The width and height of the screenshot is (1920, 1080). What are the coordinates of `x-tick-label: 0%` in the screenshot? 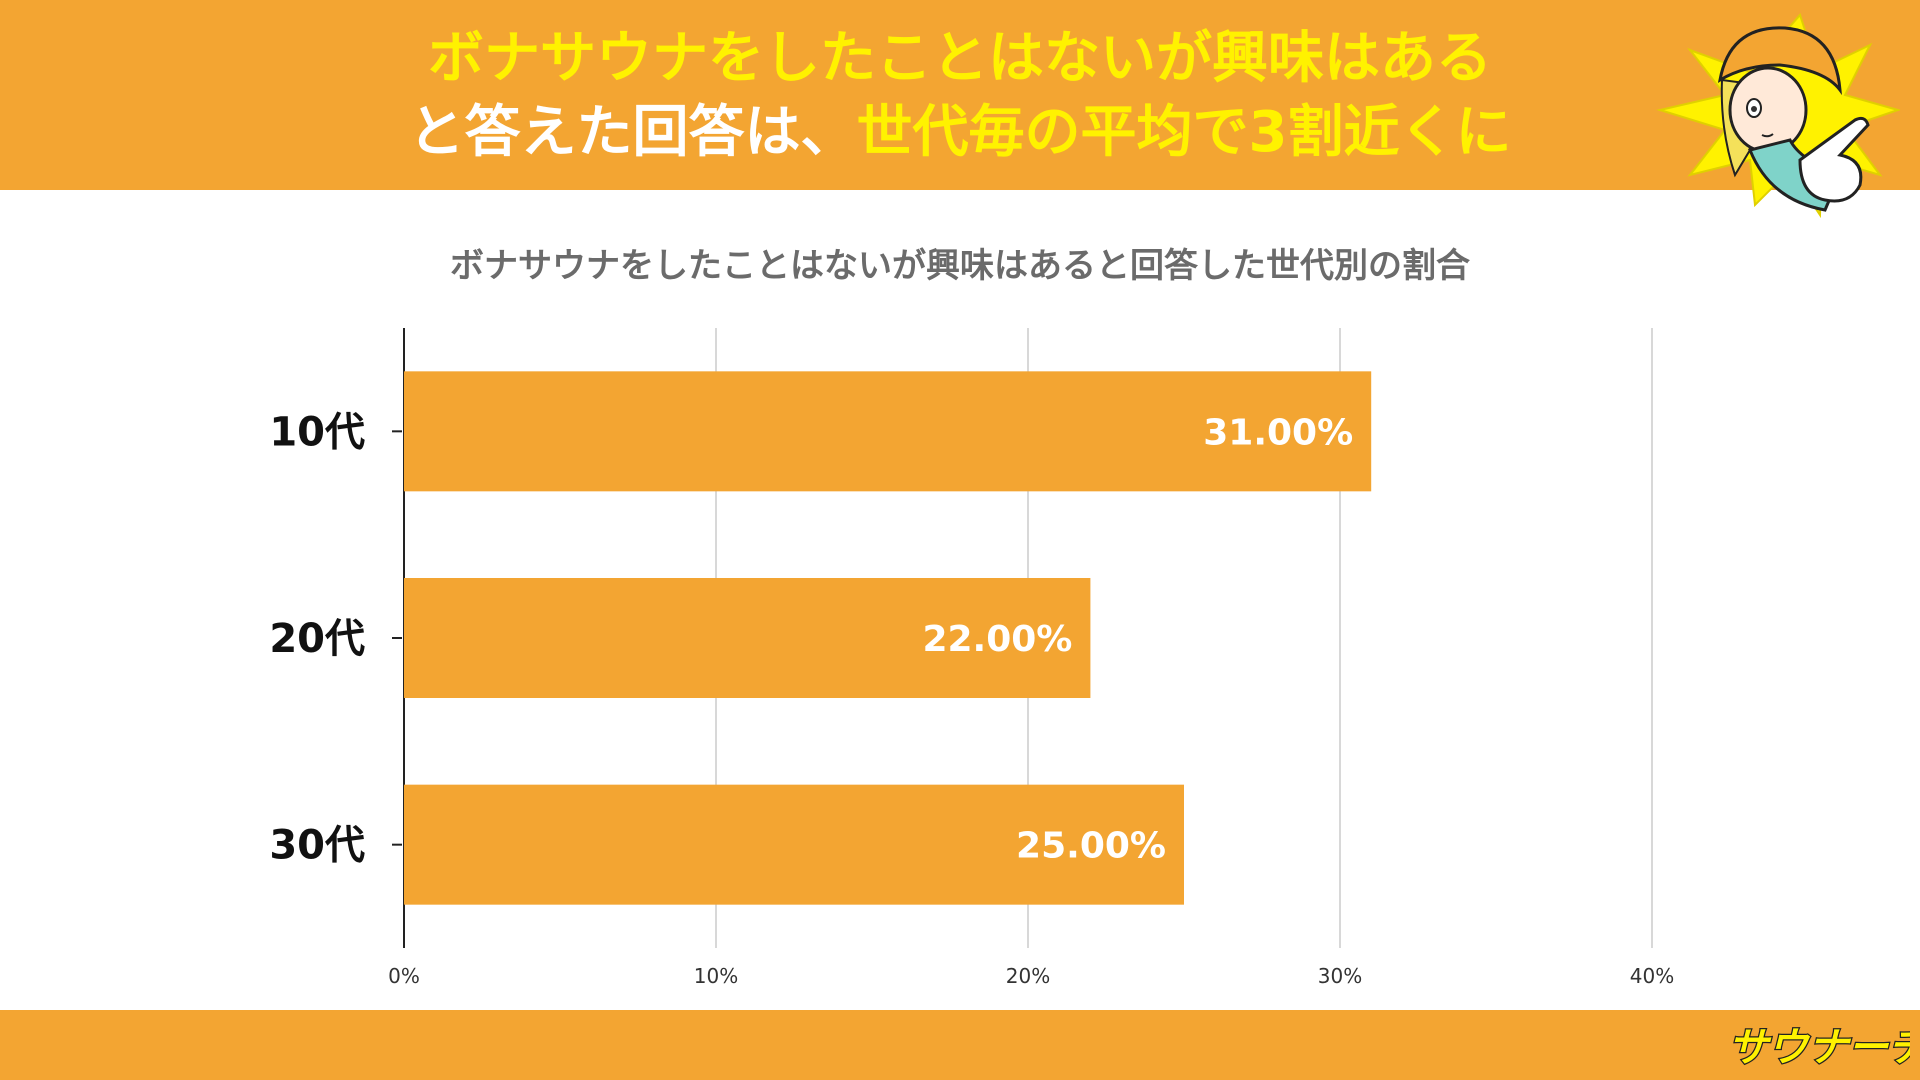 It's located at (404, 976).